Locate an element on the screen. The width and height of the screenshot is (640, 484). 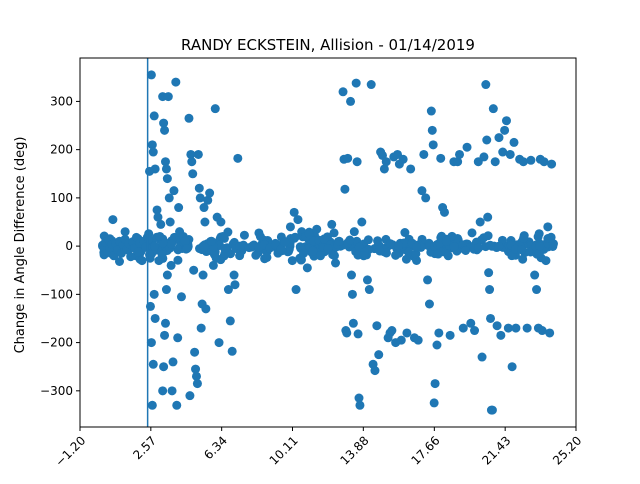
y-tick-label: 100 is located at coordinates (61, 198).